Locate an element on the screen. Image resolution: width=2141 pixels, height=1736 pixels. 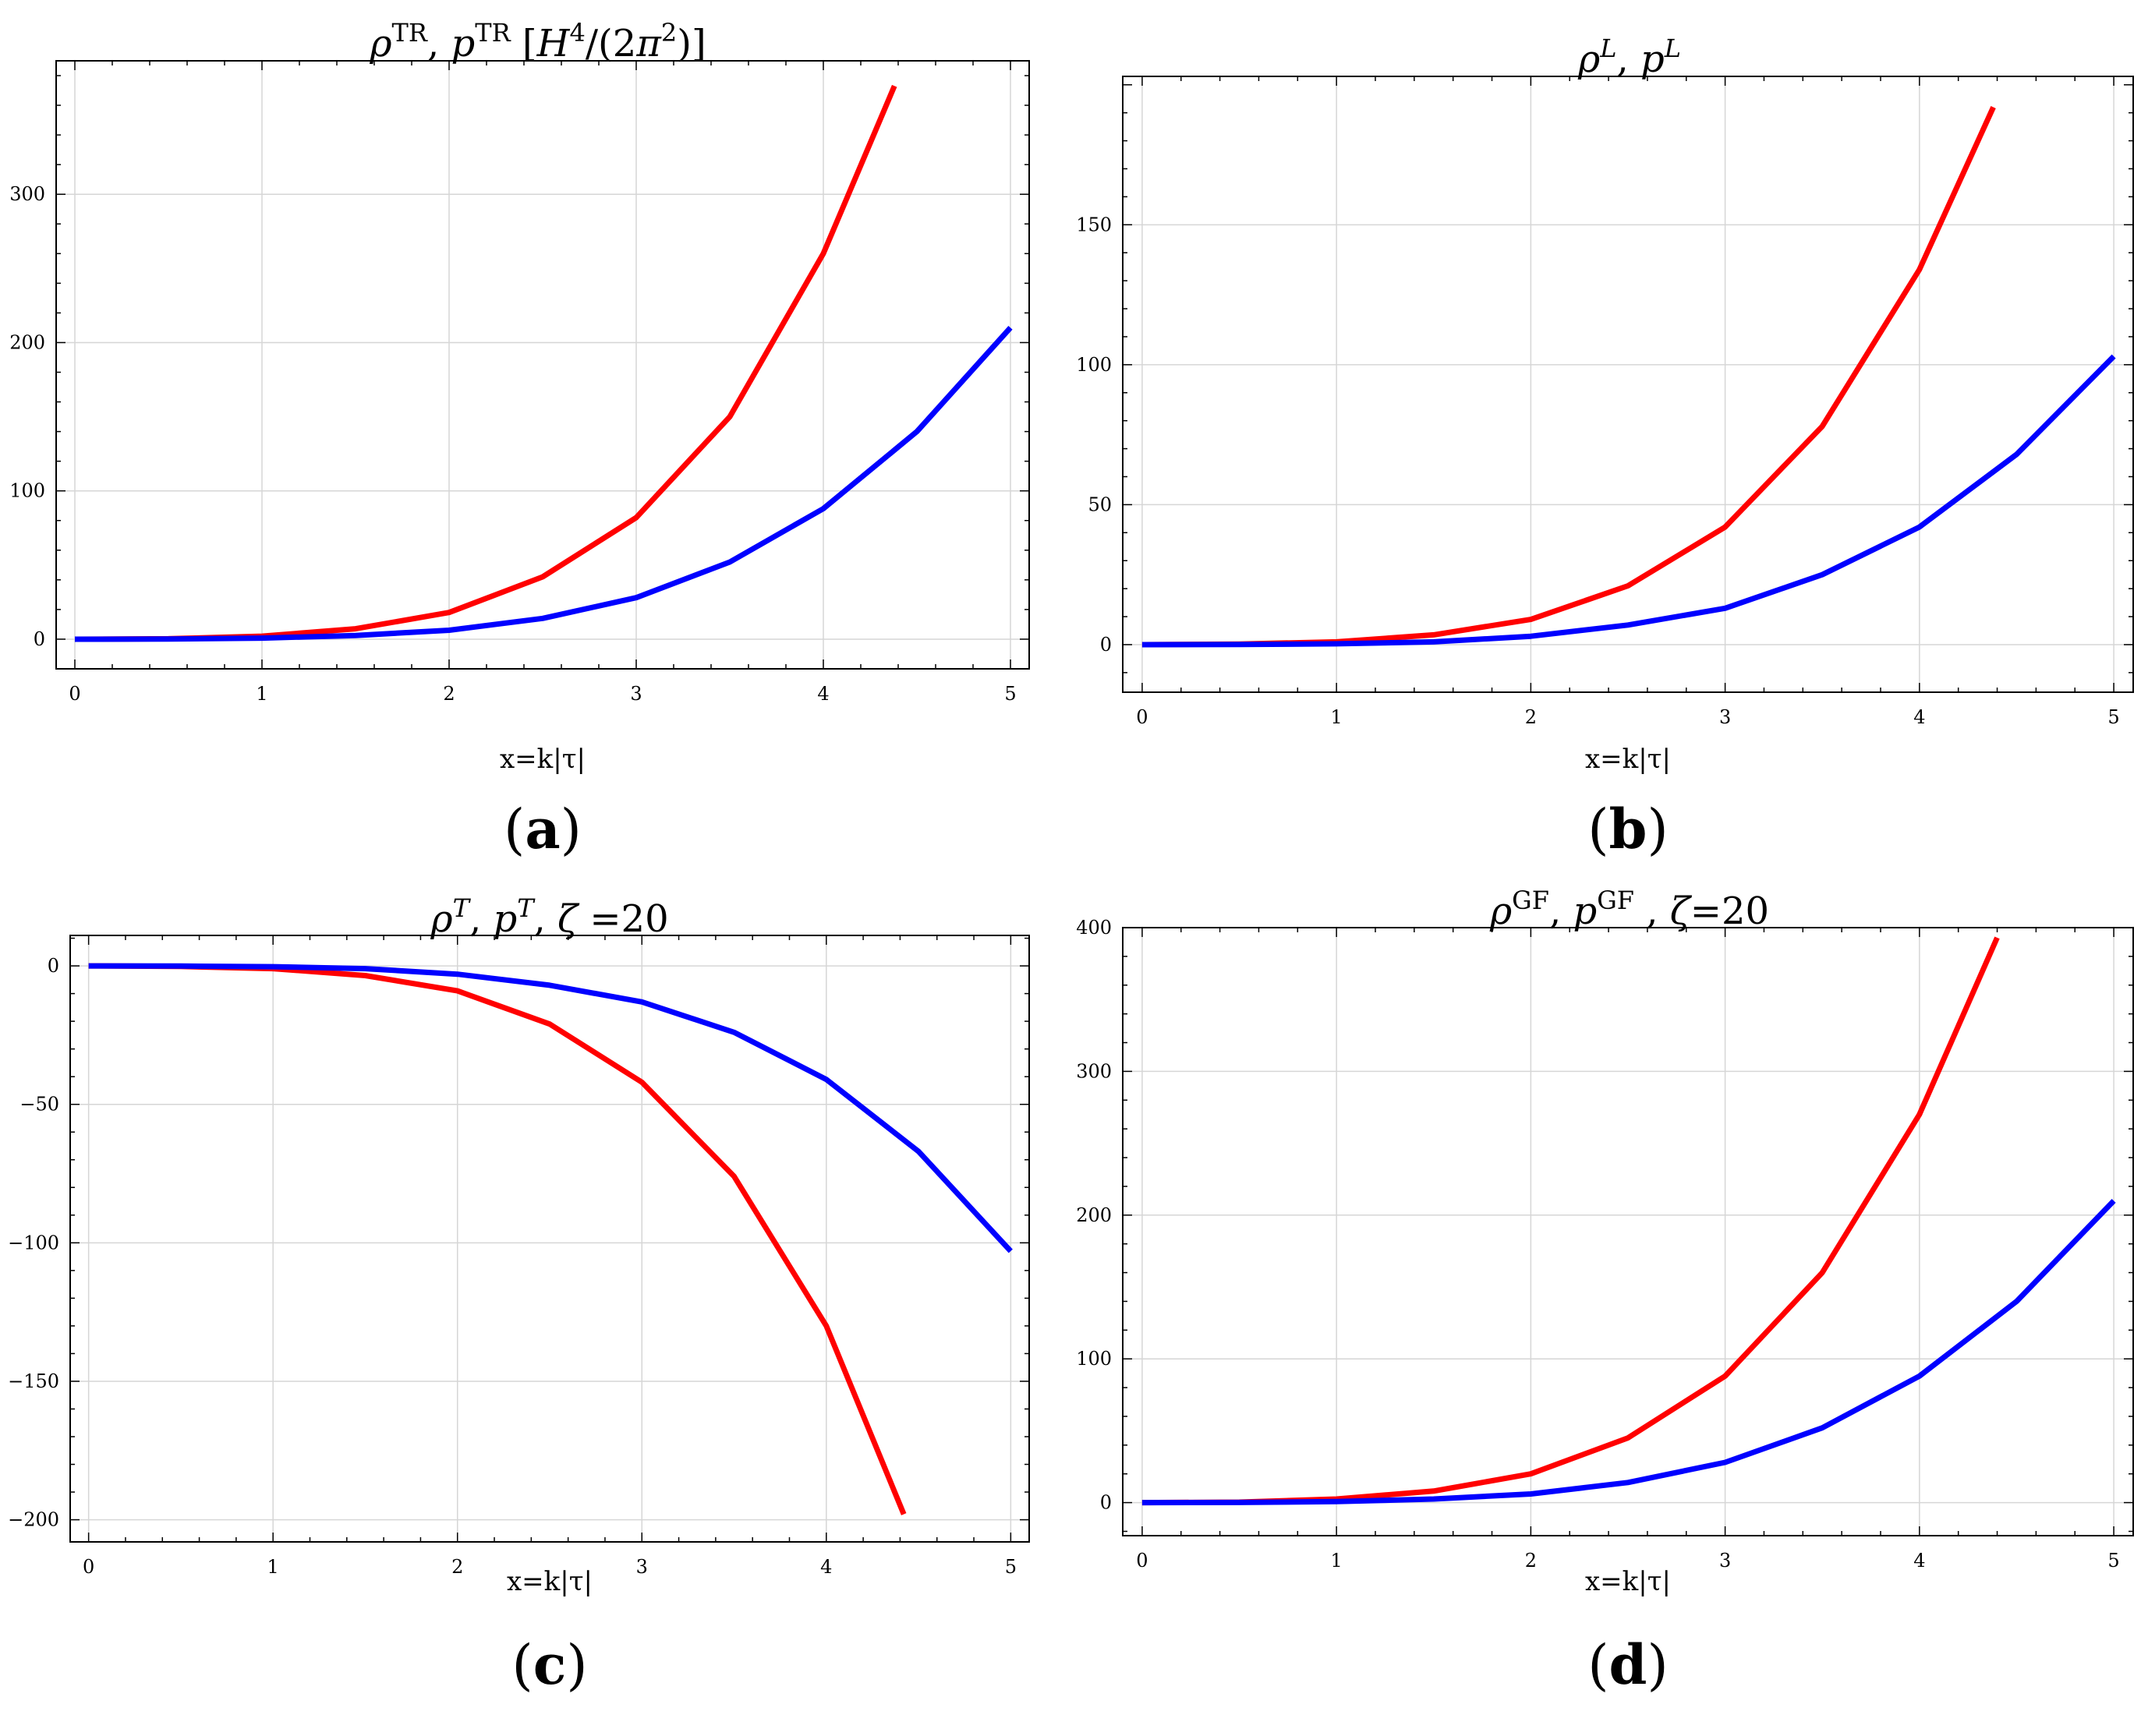
y-tick-label: 400 is located at coordinates (1094, 928).